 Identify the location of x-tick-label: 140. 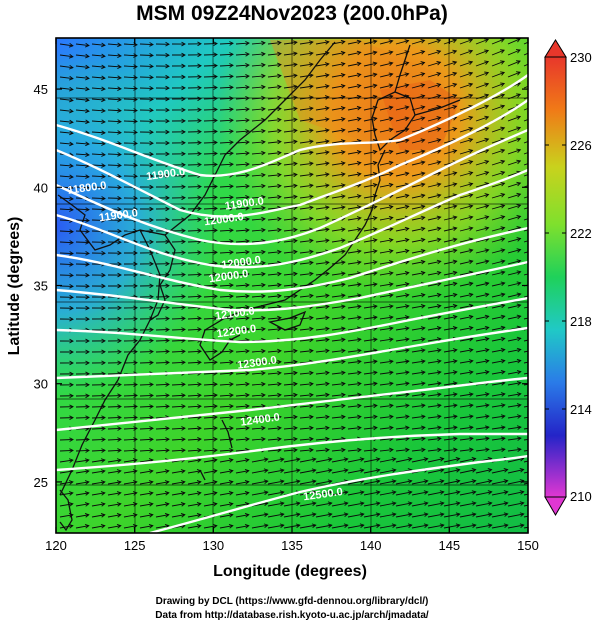
(371, 545).